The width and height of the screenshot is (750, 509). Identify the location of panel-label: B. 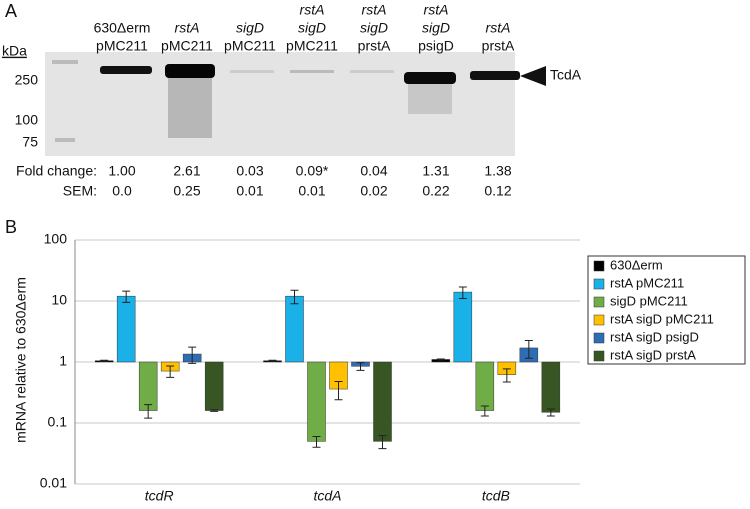
(11, 227).